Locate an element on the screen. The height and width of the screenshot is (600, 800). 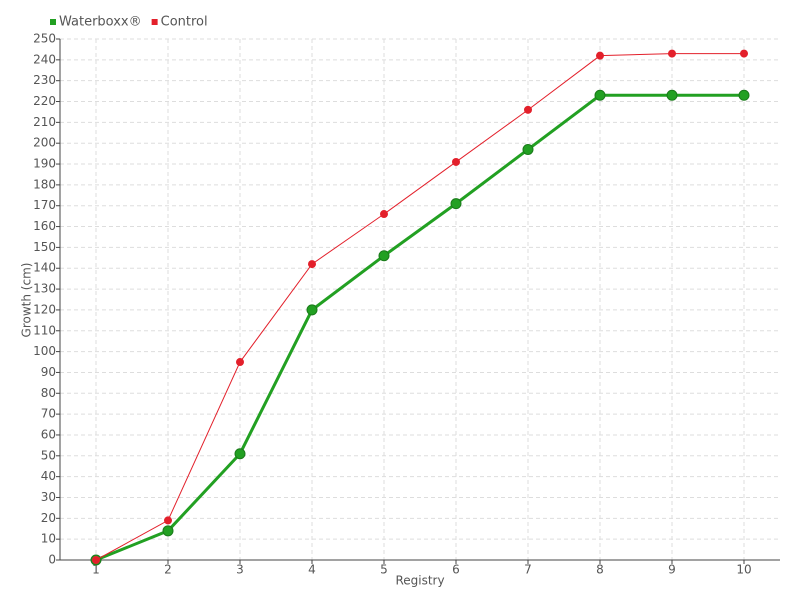
y-tick-label: 90 is located at coordinates (48, 372).